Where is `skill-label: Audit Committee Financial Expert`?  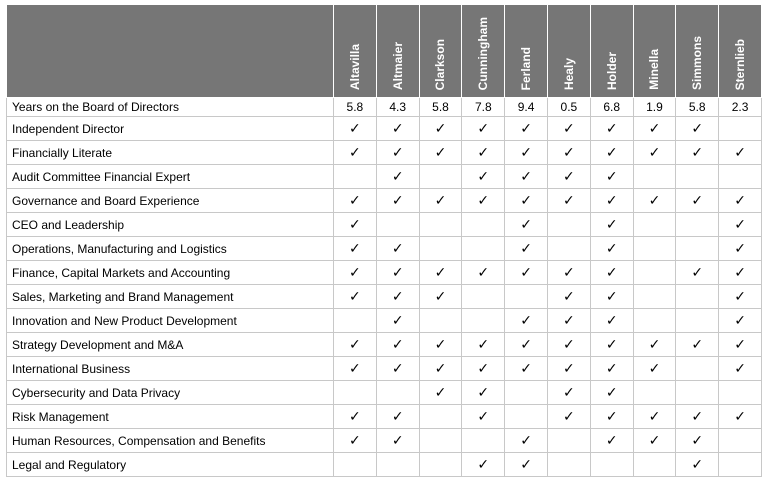
skill-label: Audit Committee Financial Expert is located at coordinates (170, 176).